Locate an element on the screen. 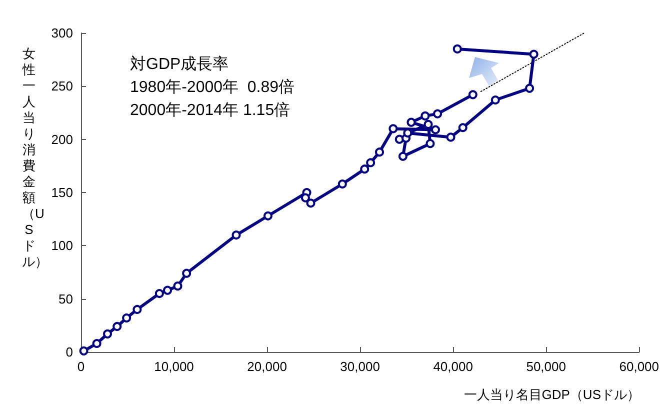  y-tick-label: 300 is located at coordinates (62, 33).